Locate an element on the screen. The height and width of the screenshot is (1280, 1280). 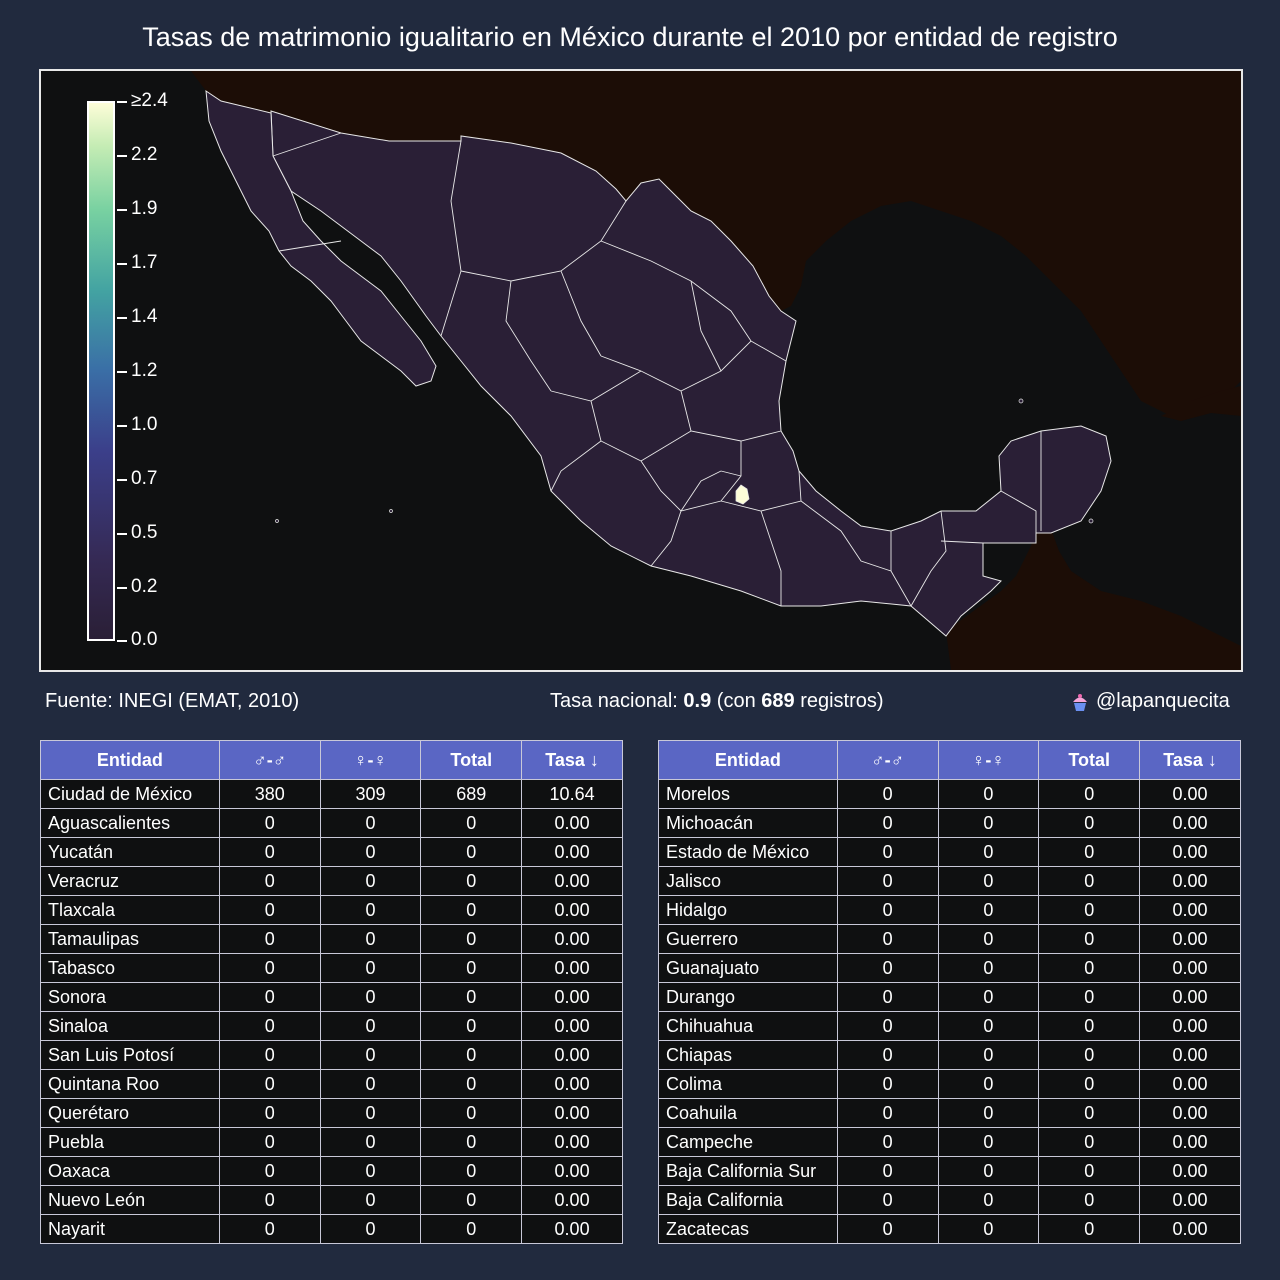
table-row: Campeche 0 0 0 0.00 is located at coordinates (949, 1142).